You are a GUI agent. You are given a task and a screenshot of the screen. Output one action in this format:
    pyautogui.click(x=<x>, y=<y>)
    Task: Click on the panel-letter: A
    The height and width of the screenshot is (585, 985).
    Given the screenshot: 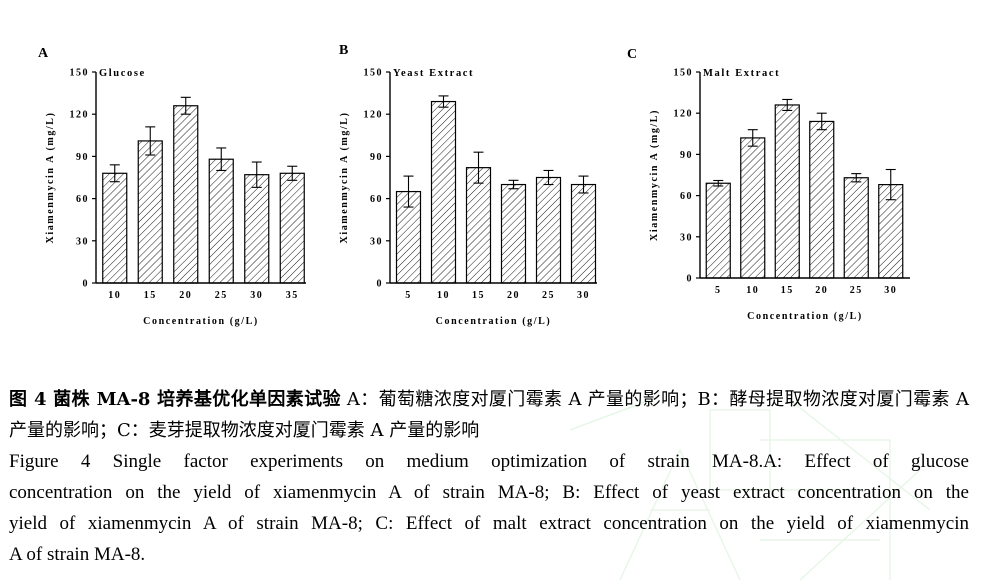 What is the action you would take?
    pyautogui.click(x=43, y=53)
    